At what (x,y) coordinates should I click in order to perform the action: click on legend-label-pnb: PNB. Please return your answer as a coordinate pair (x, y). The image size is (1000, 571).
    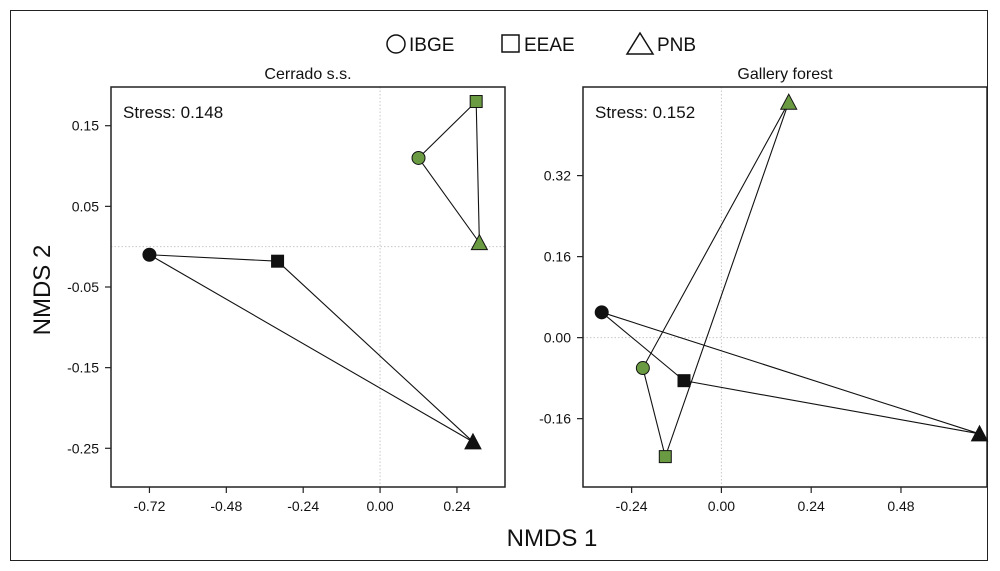
    Looking at the image, I should click on (676, 45).